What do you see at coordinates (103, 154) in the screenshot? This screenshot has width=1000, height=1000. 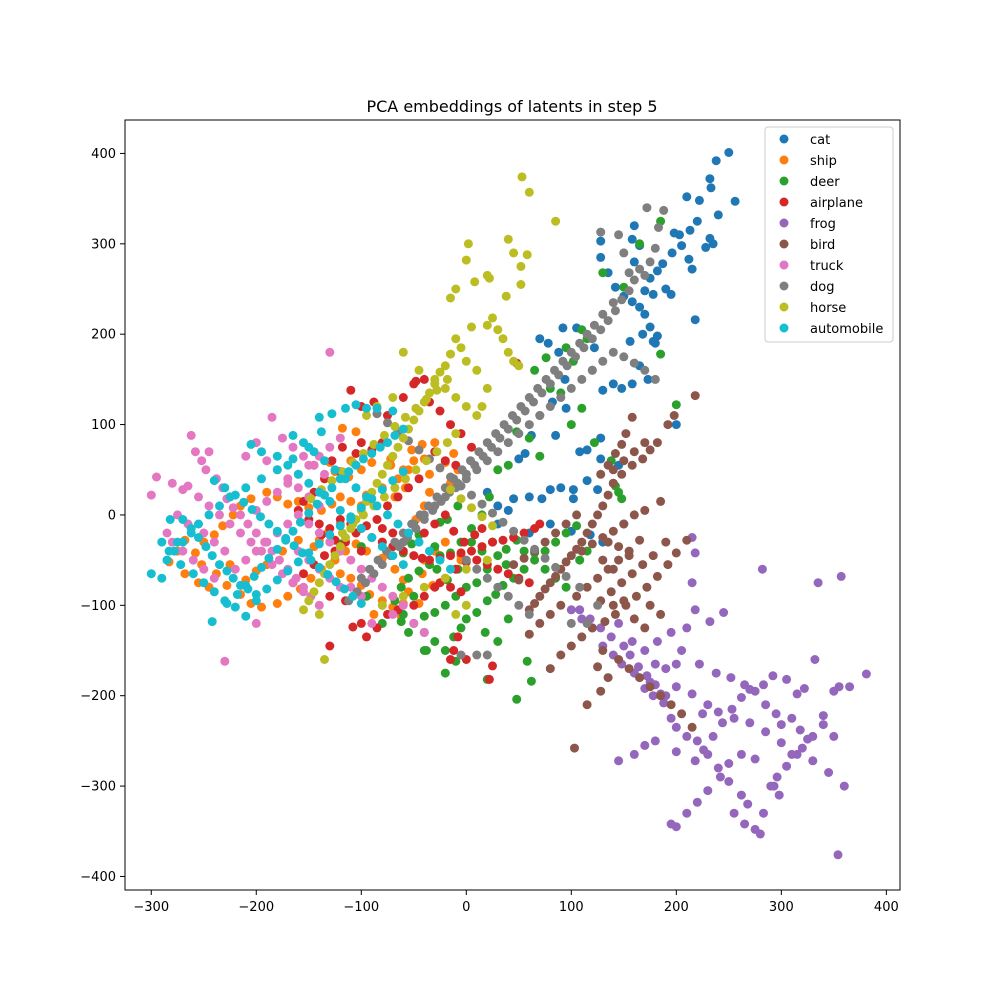 I see `y-tick-label-8: 400` at bounding box center [103, 154].